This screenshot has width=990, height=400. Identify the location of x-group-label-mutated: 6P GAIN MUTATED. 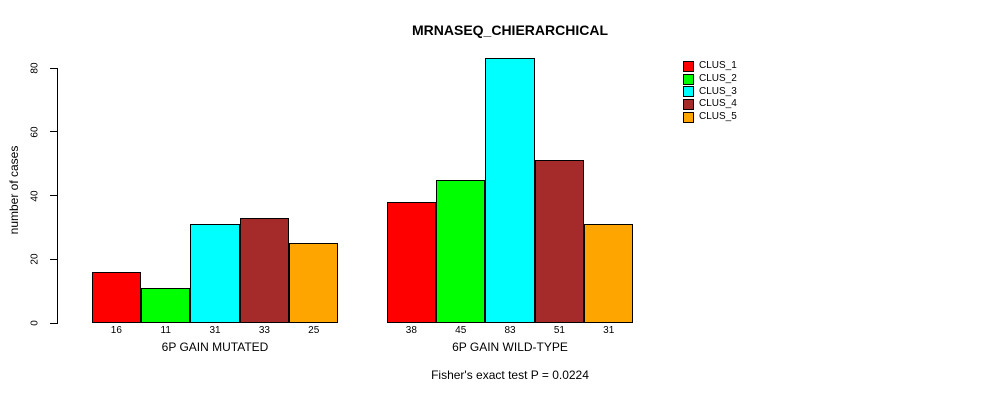
(215, 347).